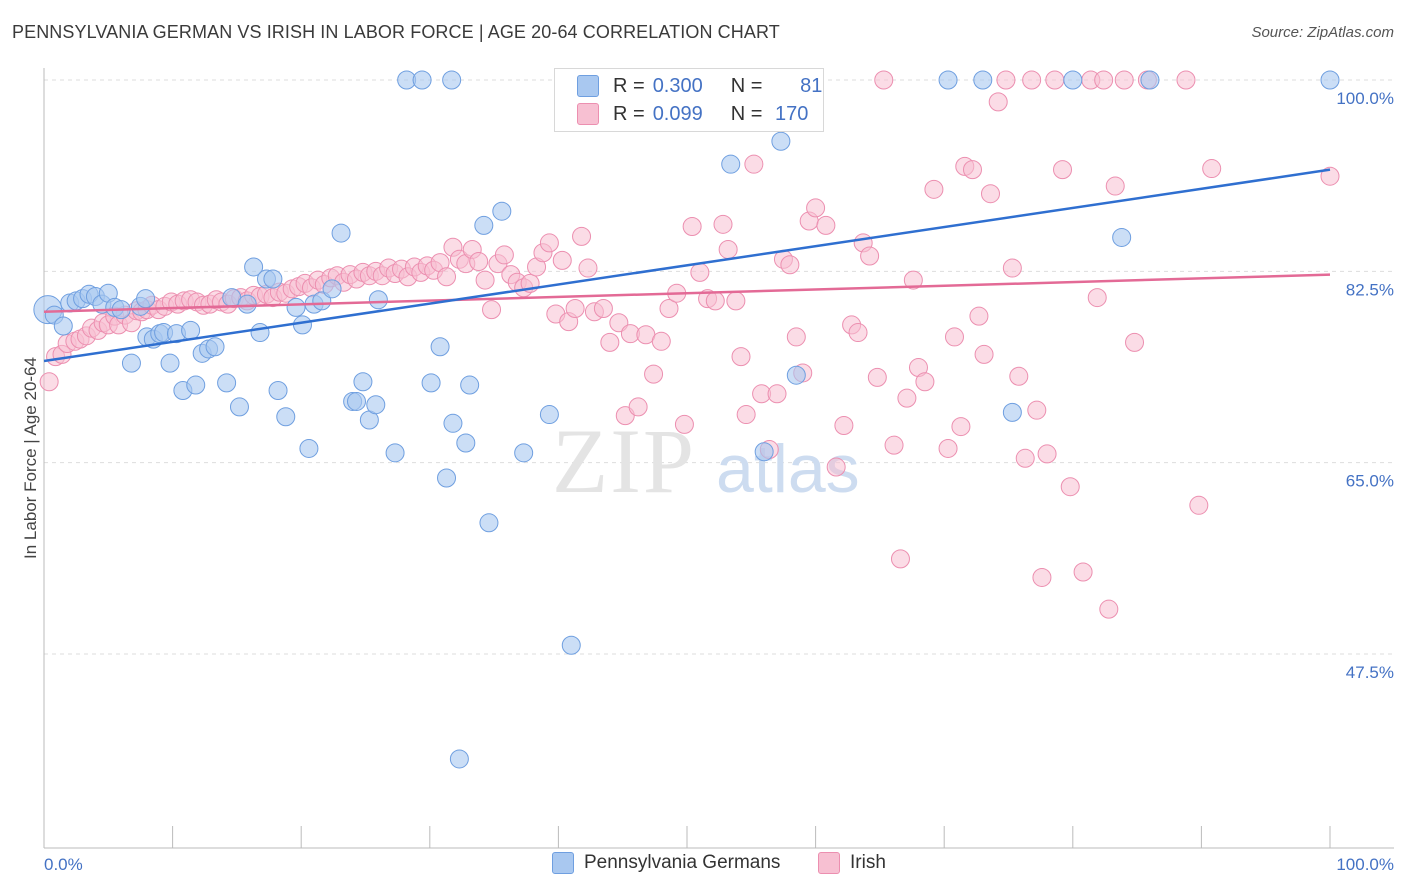 This screenshot has width=1406, height=892. I want to click on legend-n-value: 81, so click(811, 85).